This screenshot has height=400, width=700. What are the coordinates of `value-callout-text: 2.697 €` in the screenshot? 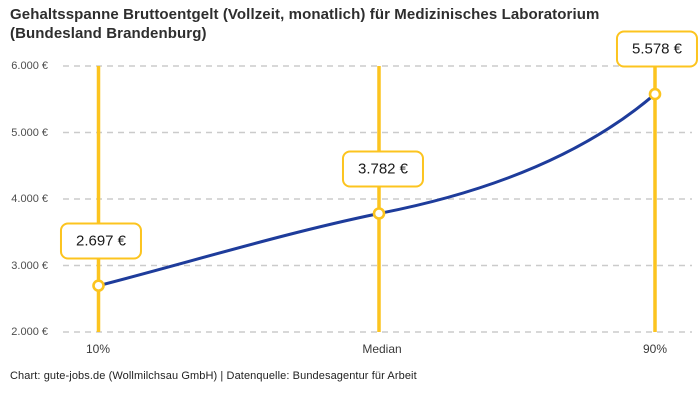 It's located at (101, 241).